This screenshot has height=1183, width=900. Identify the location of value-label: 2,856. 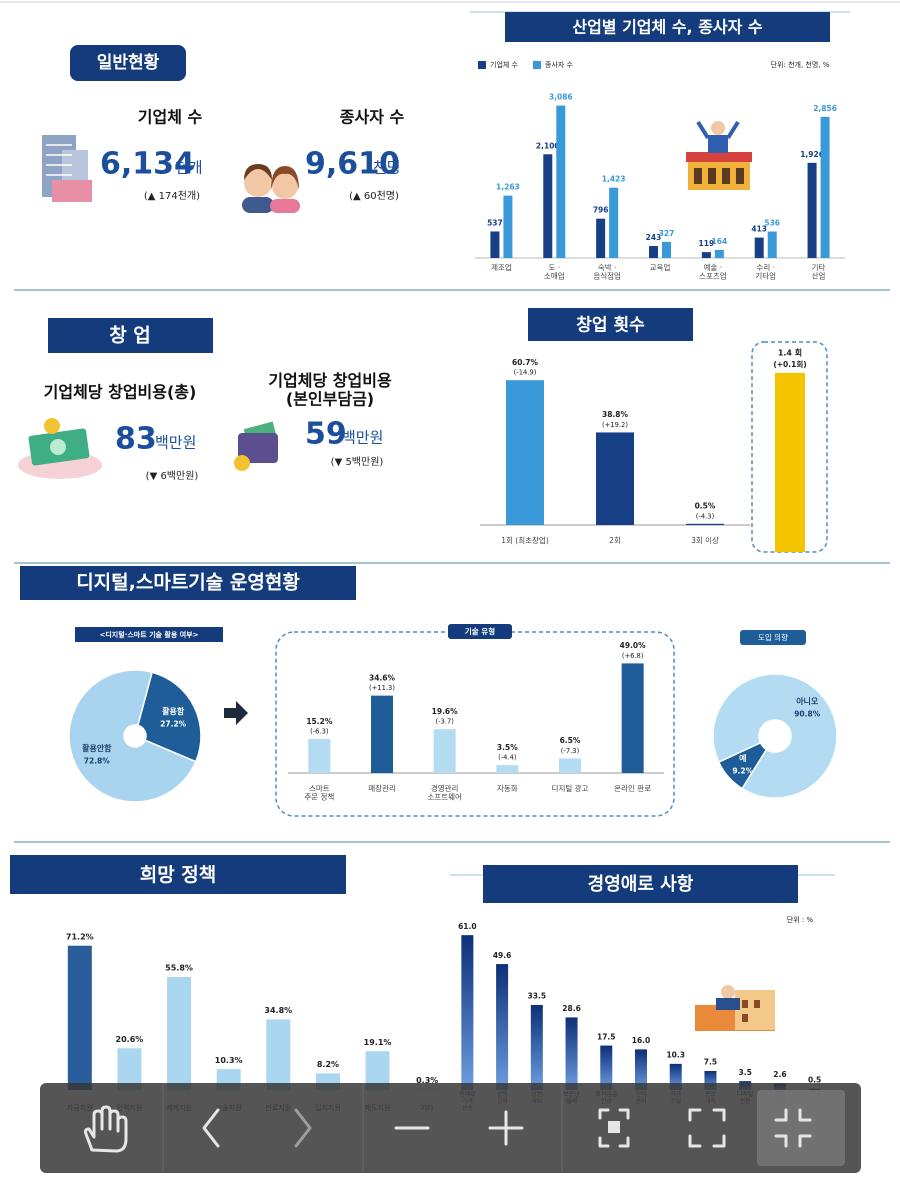
(825, 108).